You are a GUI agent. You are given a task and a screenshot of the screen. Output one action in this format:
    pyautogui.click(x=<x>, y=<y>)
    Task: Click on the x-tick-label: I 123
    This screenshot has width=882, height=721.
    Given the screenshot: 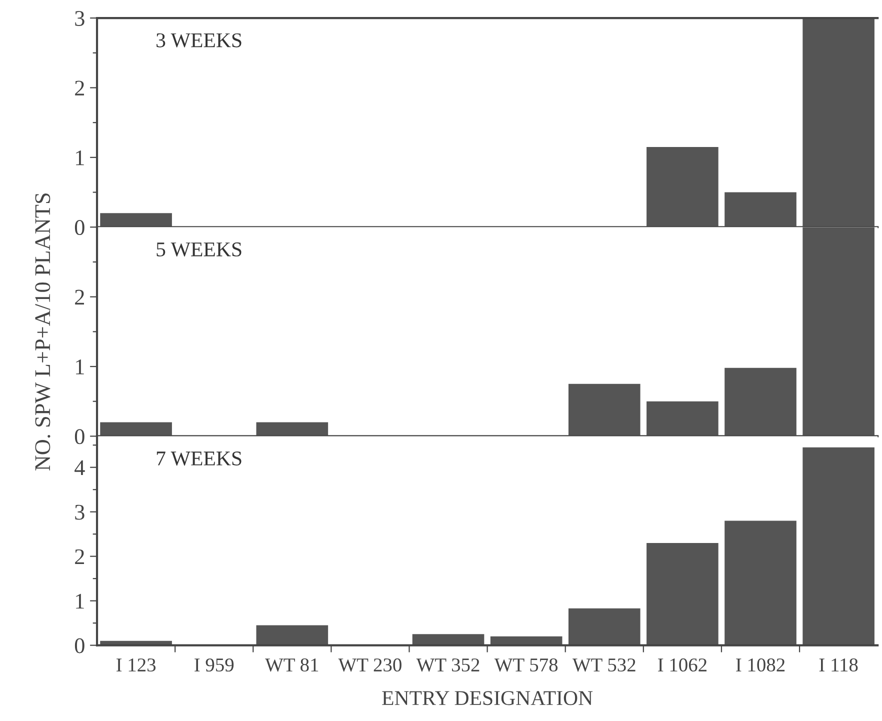 What is the action you would take?
    pyautogui.click(x=136, y=665)
    